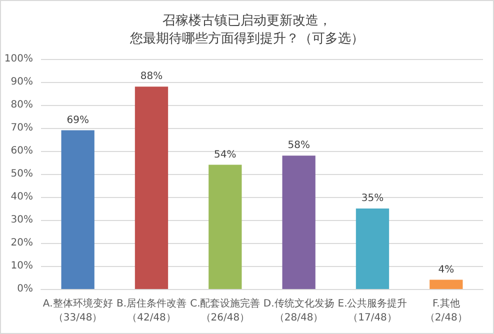 The image size is (494, 334). Describe the element at coordinates (372, 198) in the screenshot. I see `data-label: 35%` at that location.